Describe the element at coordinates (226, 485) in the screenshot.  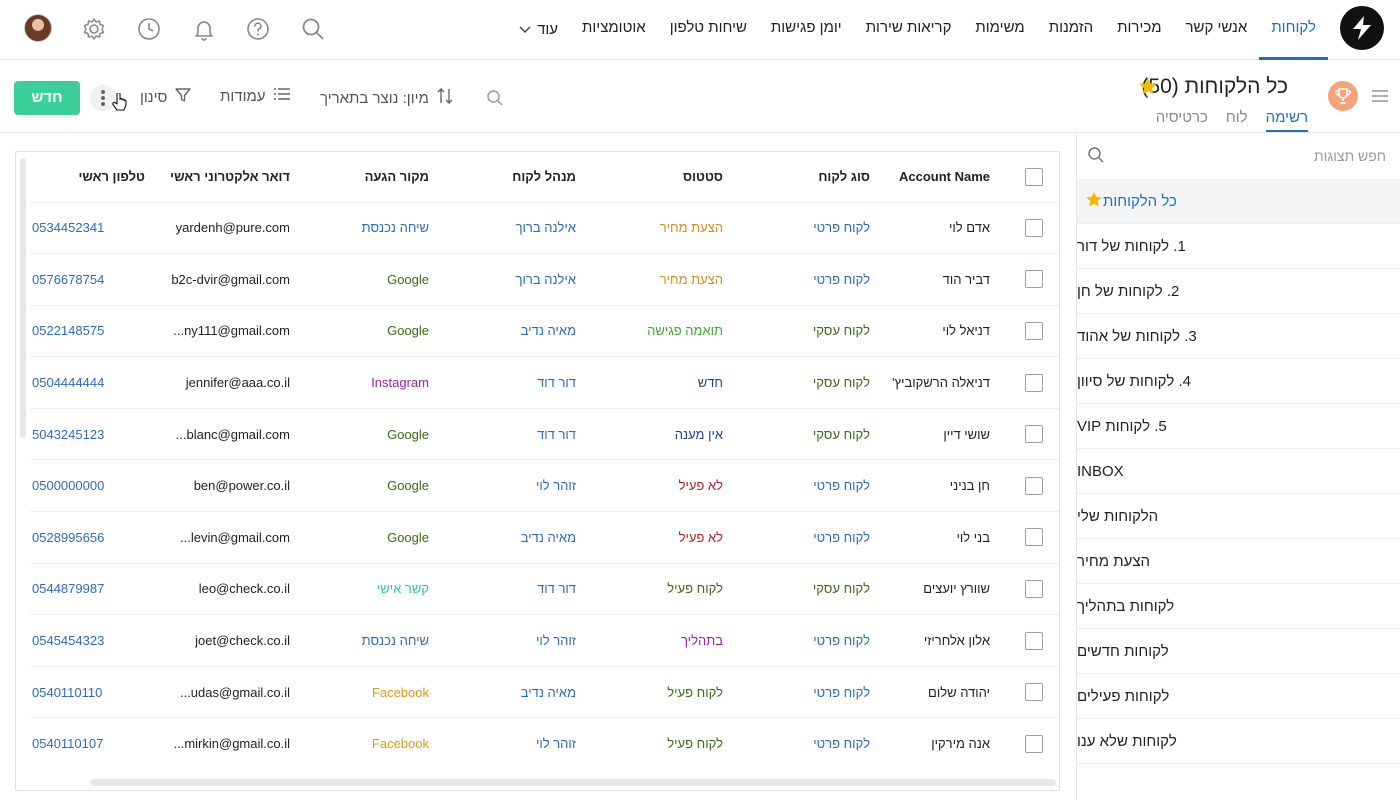
I see `primary-email-cell: ben@power.co.il` at that location.